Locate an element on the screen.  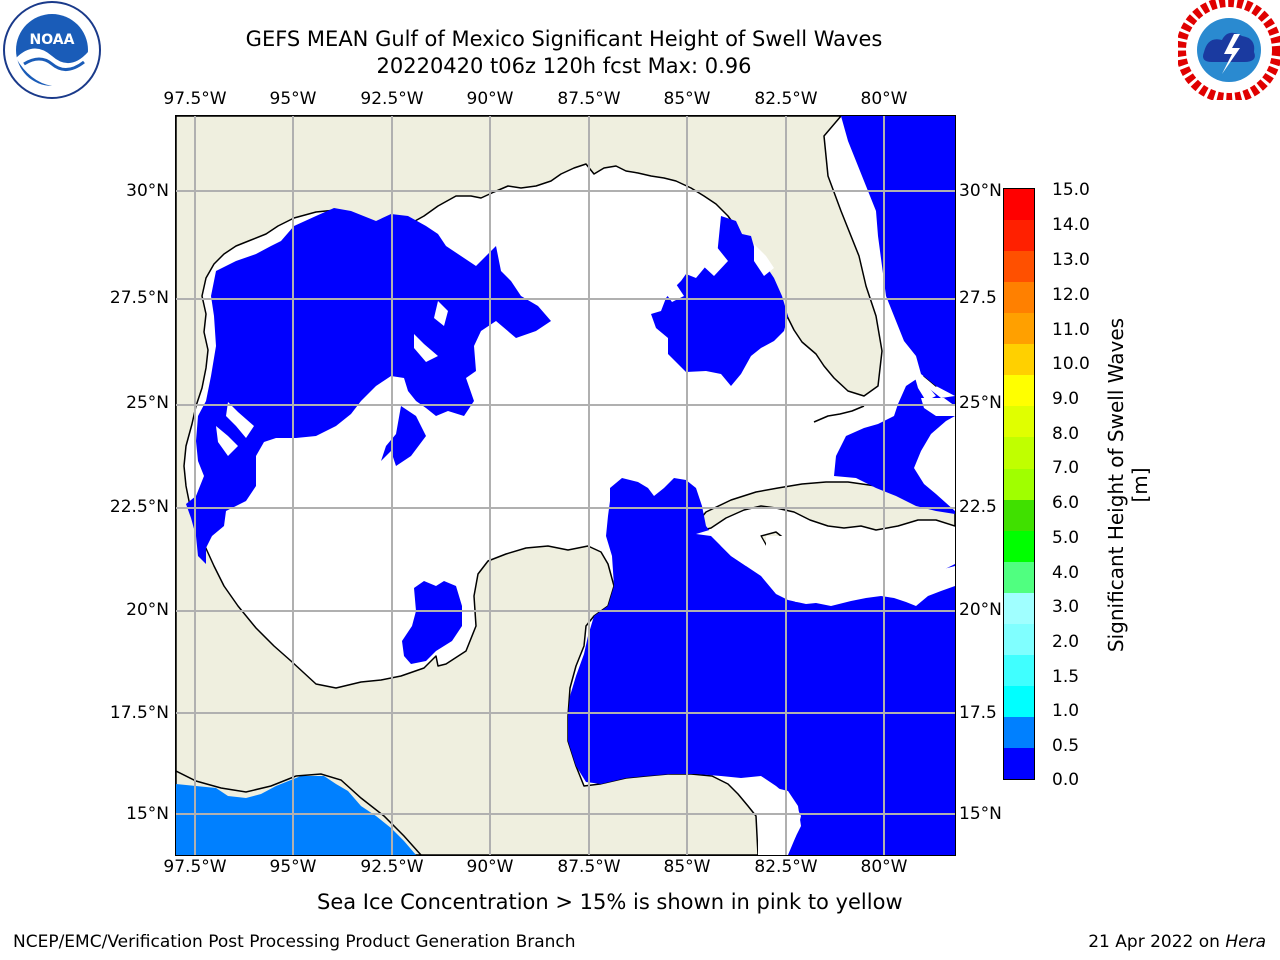
colorbar-tick: 4.0 is located at coordinates (1066, 573).